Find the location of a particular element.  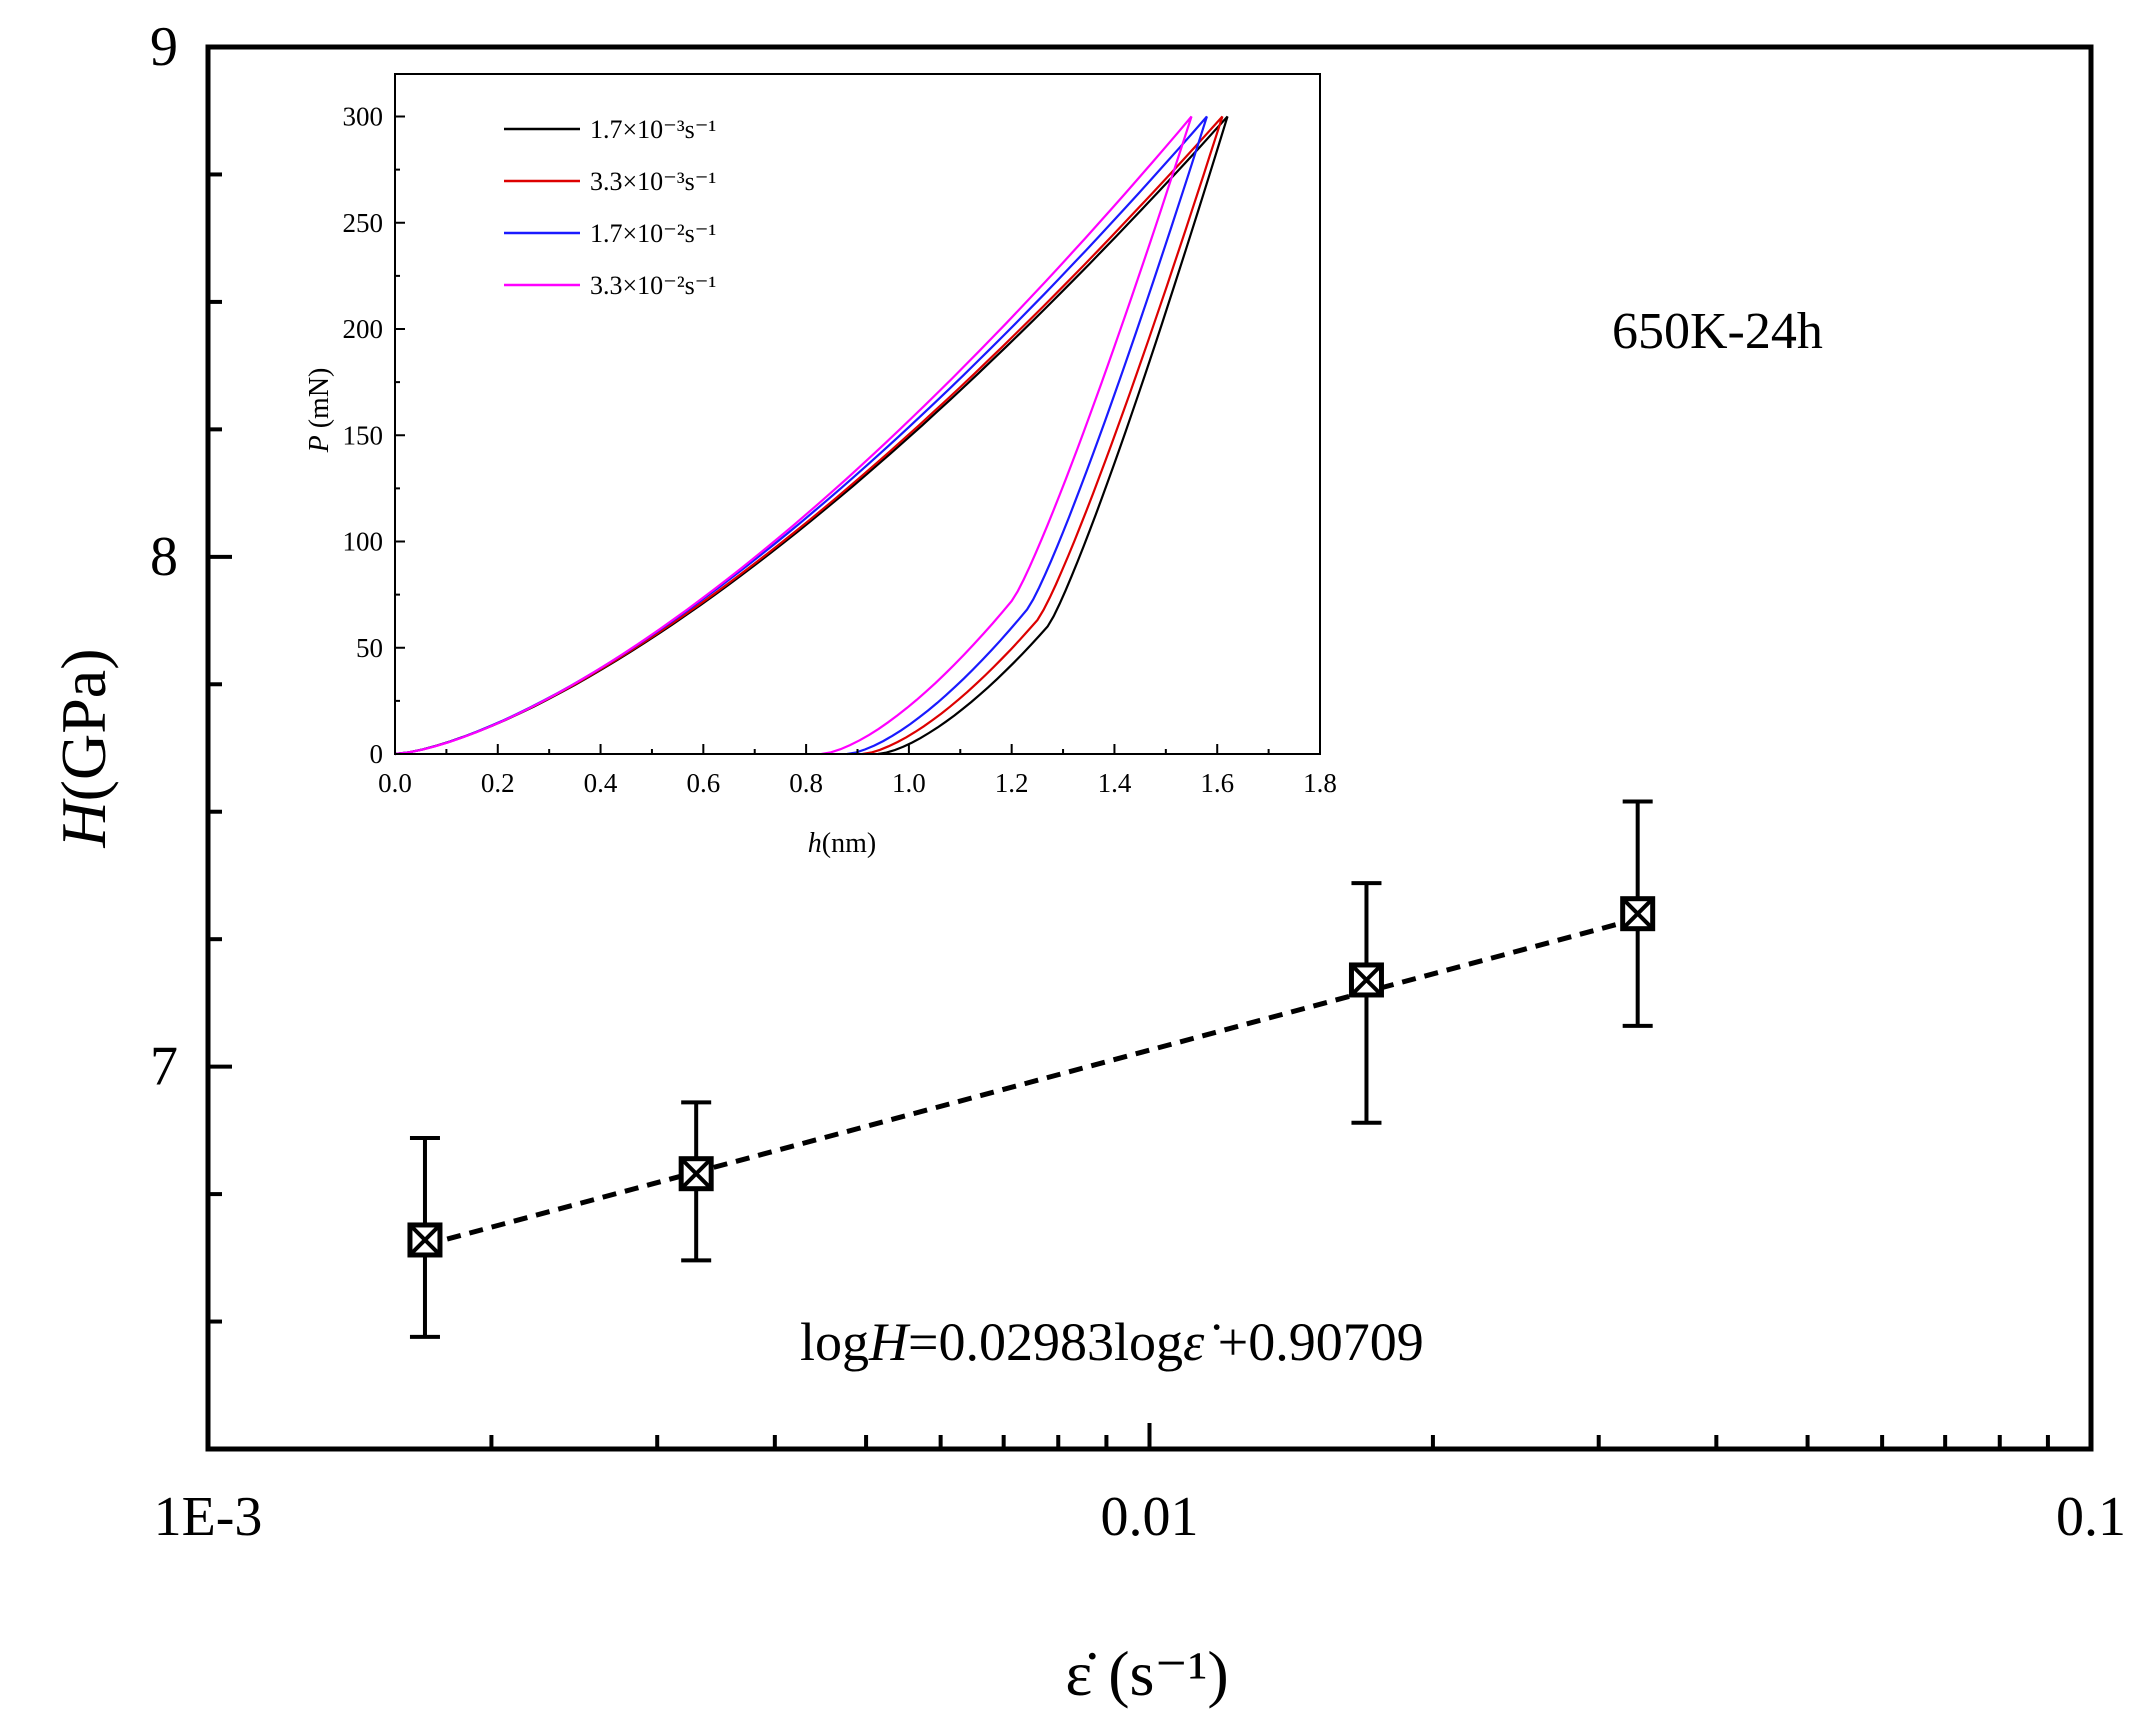

inset-y-tick-label: 200 is located at coordinates (363, 329).